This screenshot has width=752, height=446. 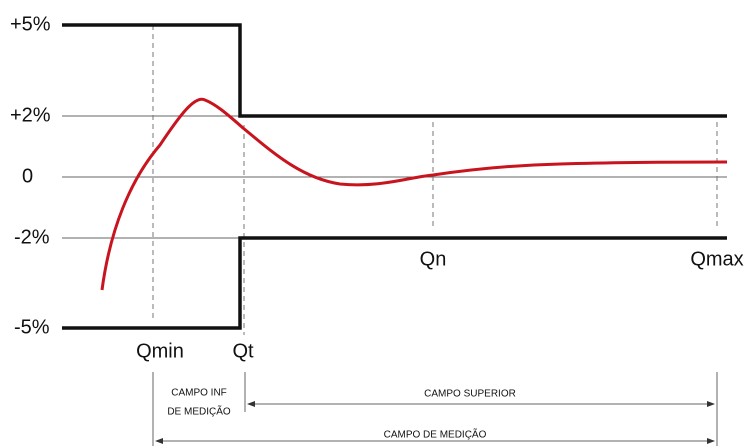 What do you see at coordinates (470, 394) in the screenshot?
I see `range-label: CAMPO SUPERIOR` at bounding box center [470, 394].